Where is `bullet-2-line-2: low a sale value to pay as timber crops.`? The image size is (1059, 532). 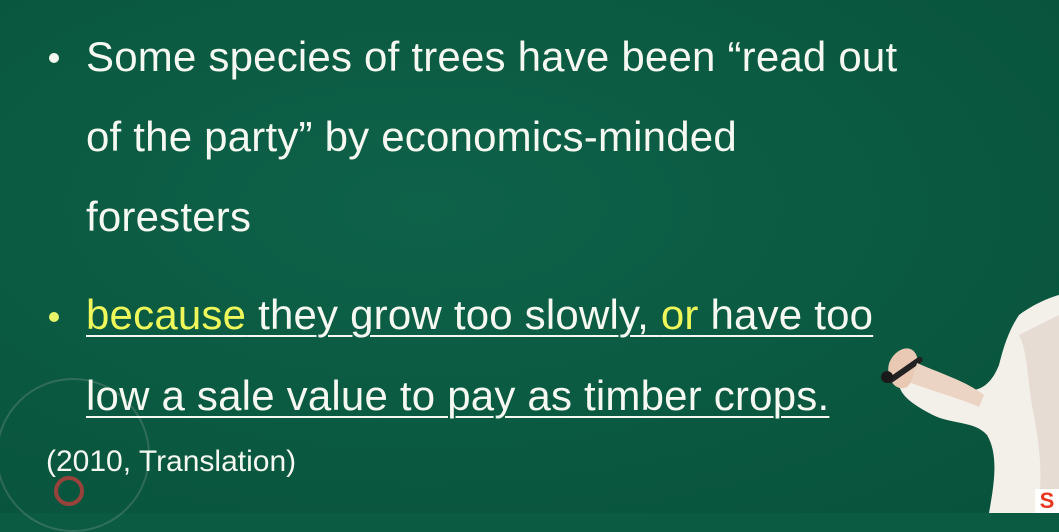 bullet-2-line-2: low a sale value to pay as timber crops. is located at coordinates (458, 395).